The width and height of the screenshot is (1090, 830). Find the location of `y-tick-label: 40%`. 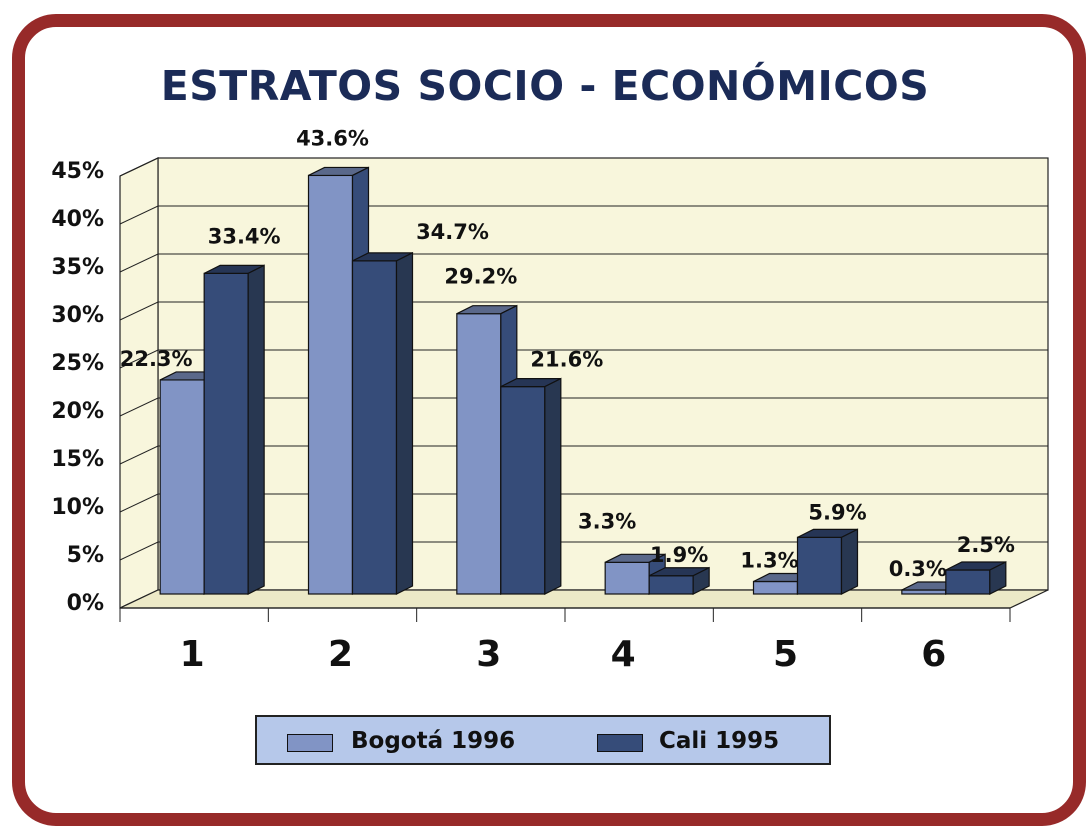

y-tick-label: 40% is located at coordinates (77, 219).